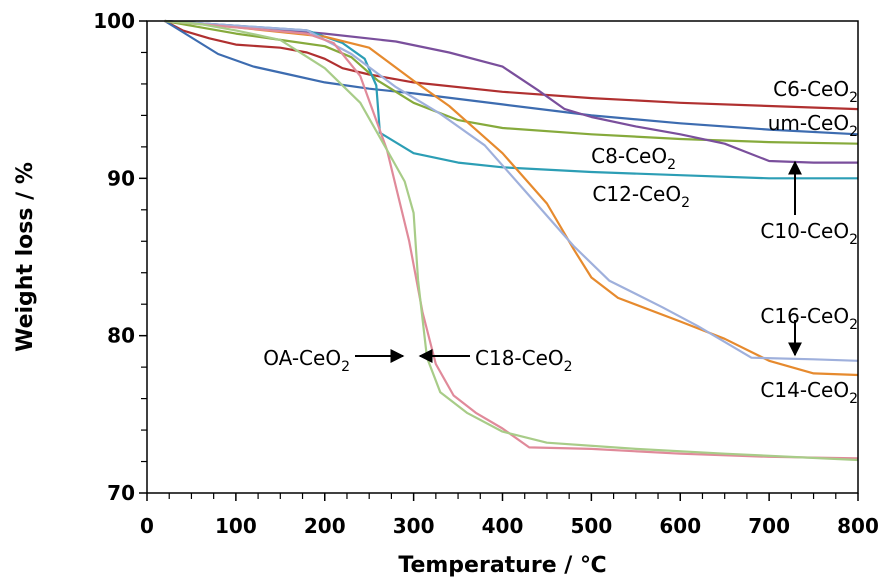 The height and width of the screenshot is (584, 880). What do you see at coordinates (809, 392) in the screenshot?
I see `label-c14-ceo2: C14-CeO2` at bounding box center [809, 392].